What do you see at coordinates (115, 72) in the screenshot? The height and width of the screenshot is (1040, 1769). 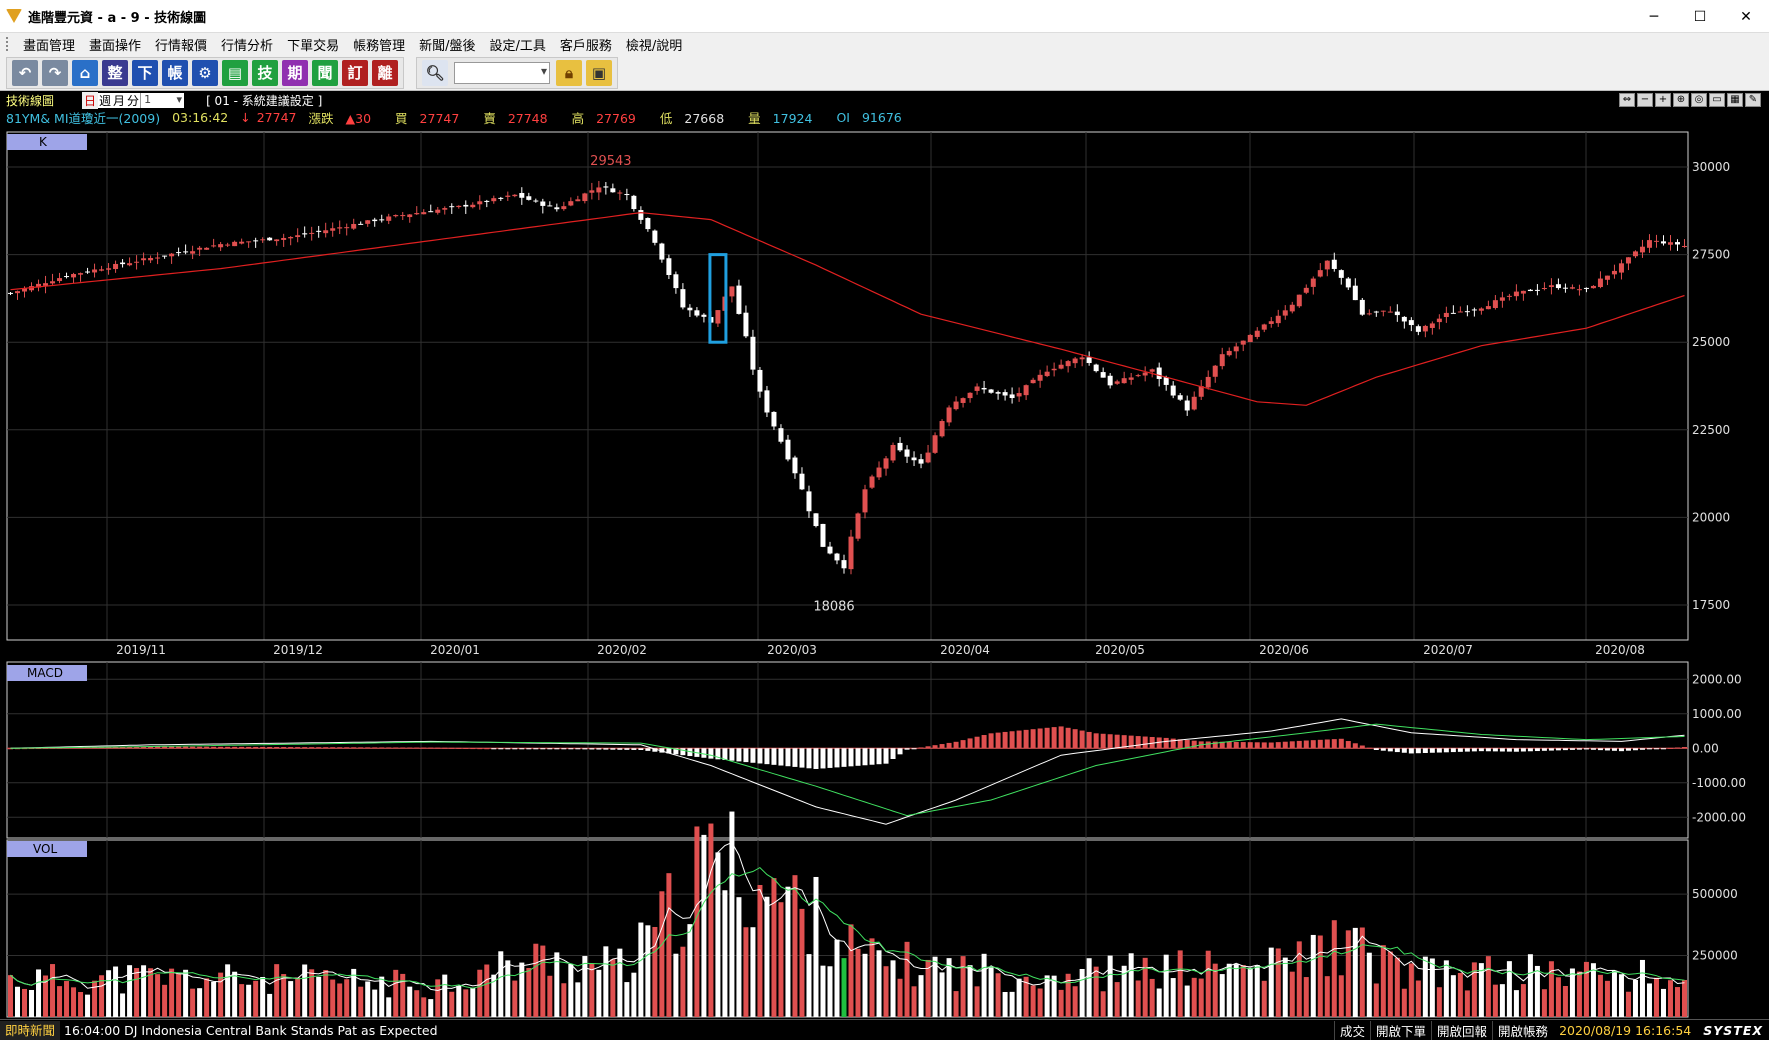 I see `toolbar-button-3: 整` at bounding box center [115, 72].